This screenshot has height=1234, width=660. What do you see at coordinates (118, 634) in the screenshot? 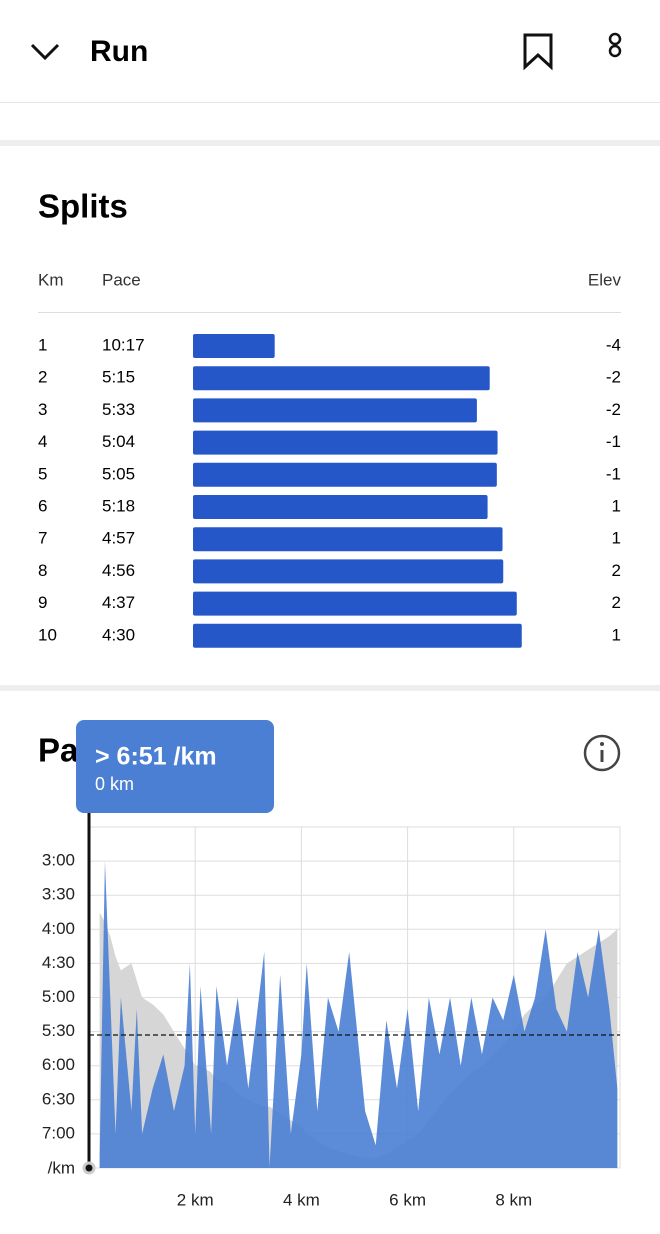
I see `split-pace: 4:30` at bounding box center [118, 634].